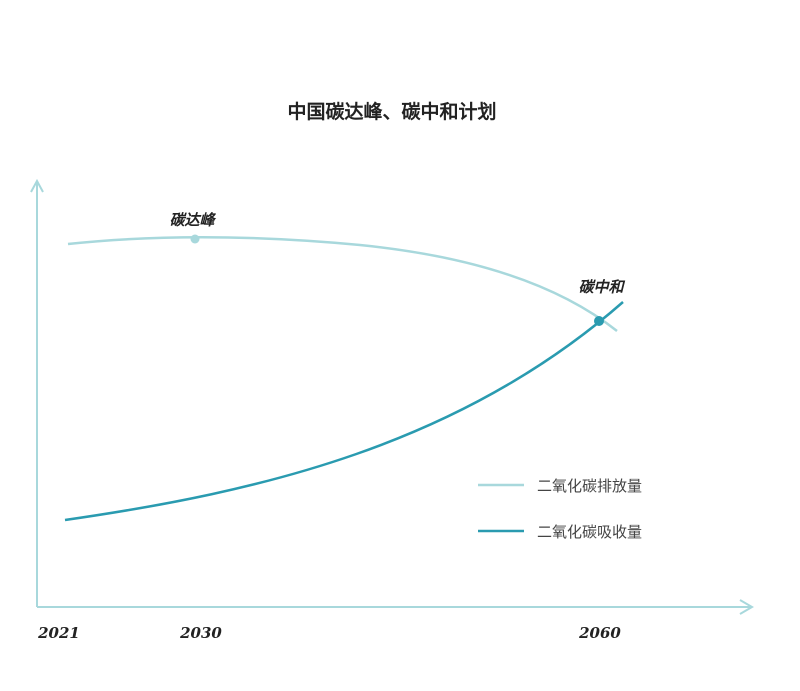  What do you see at coordinates (391, 111) in the screenshot?
I see `title: 中国碳达峰、碳中和计划` at bounding box center [391, 111].